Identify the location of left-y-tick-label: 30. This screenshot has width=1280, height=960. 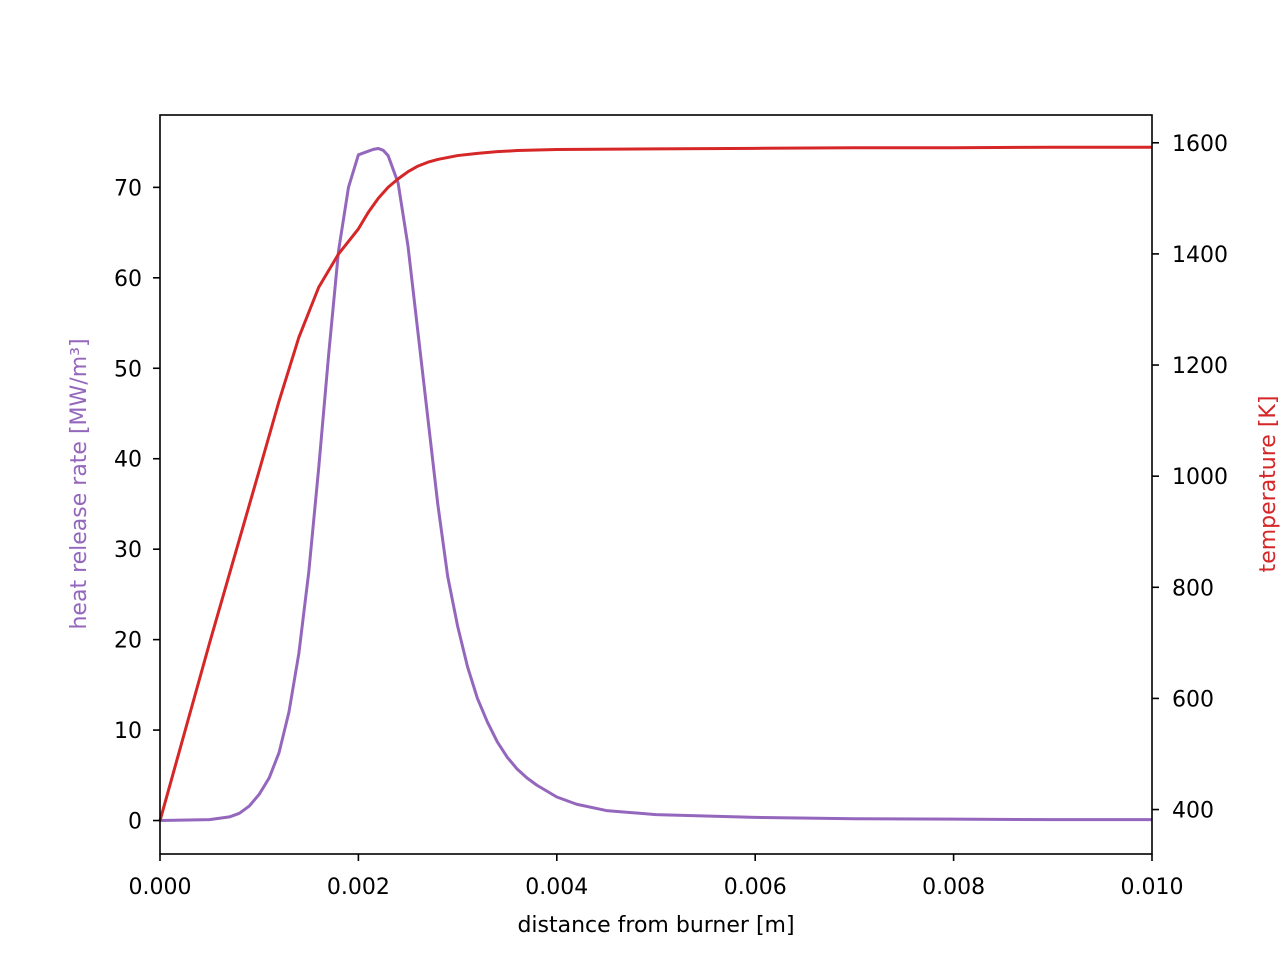
(128, 550).